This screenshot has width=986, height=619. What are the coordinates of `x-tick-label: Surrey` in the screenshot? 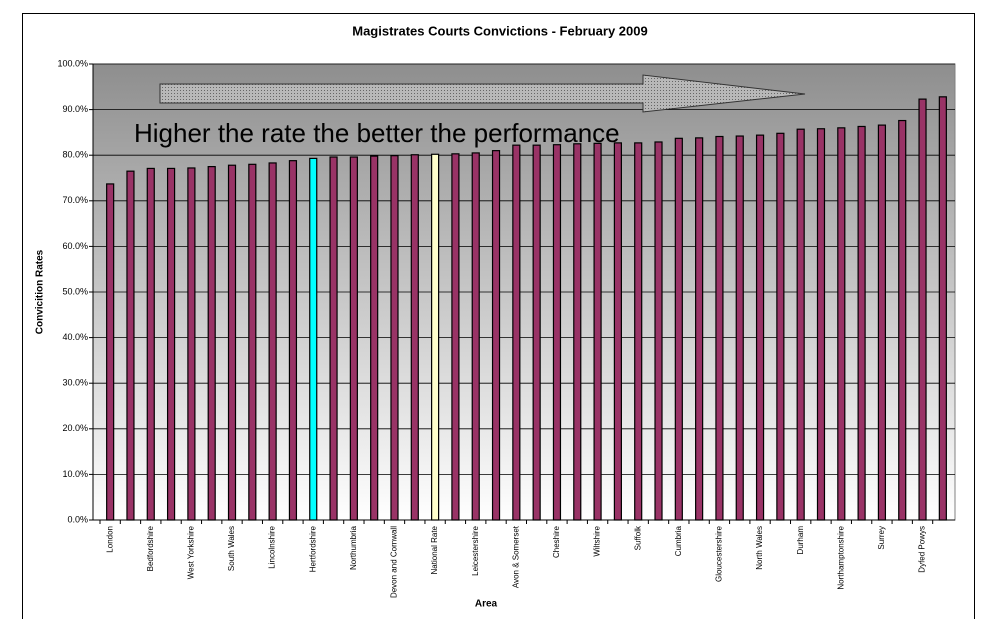 It's located at (881, 538).